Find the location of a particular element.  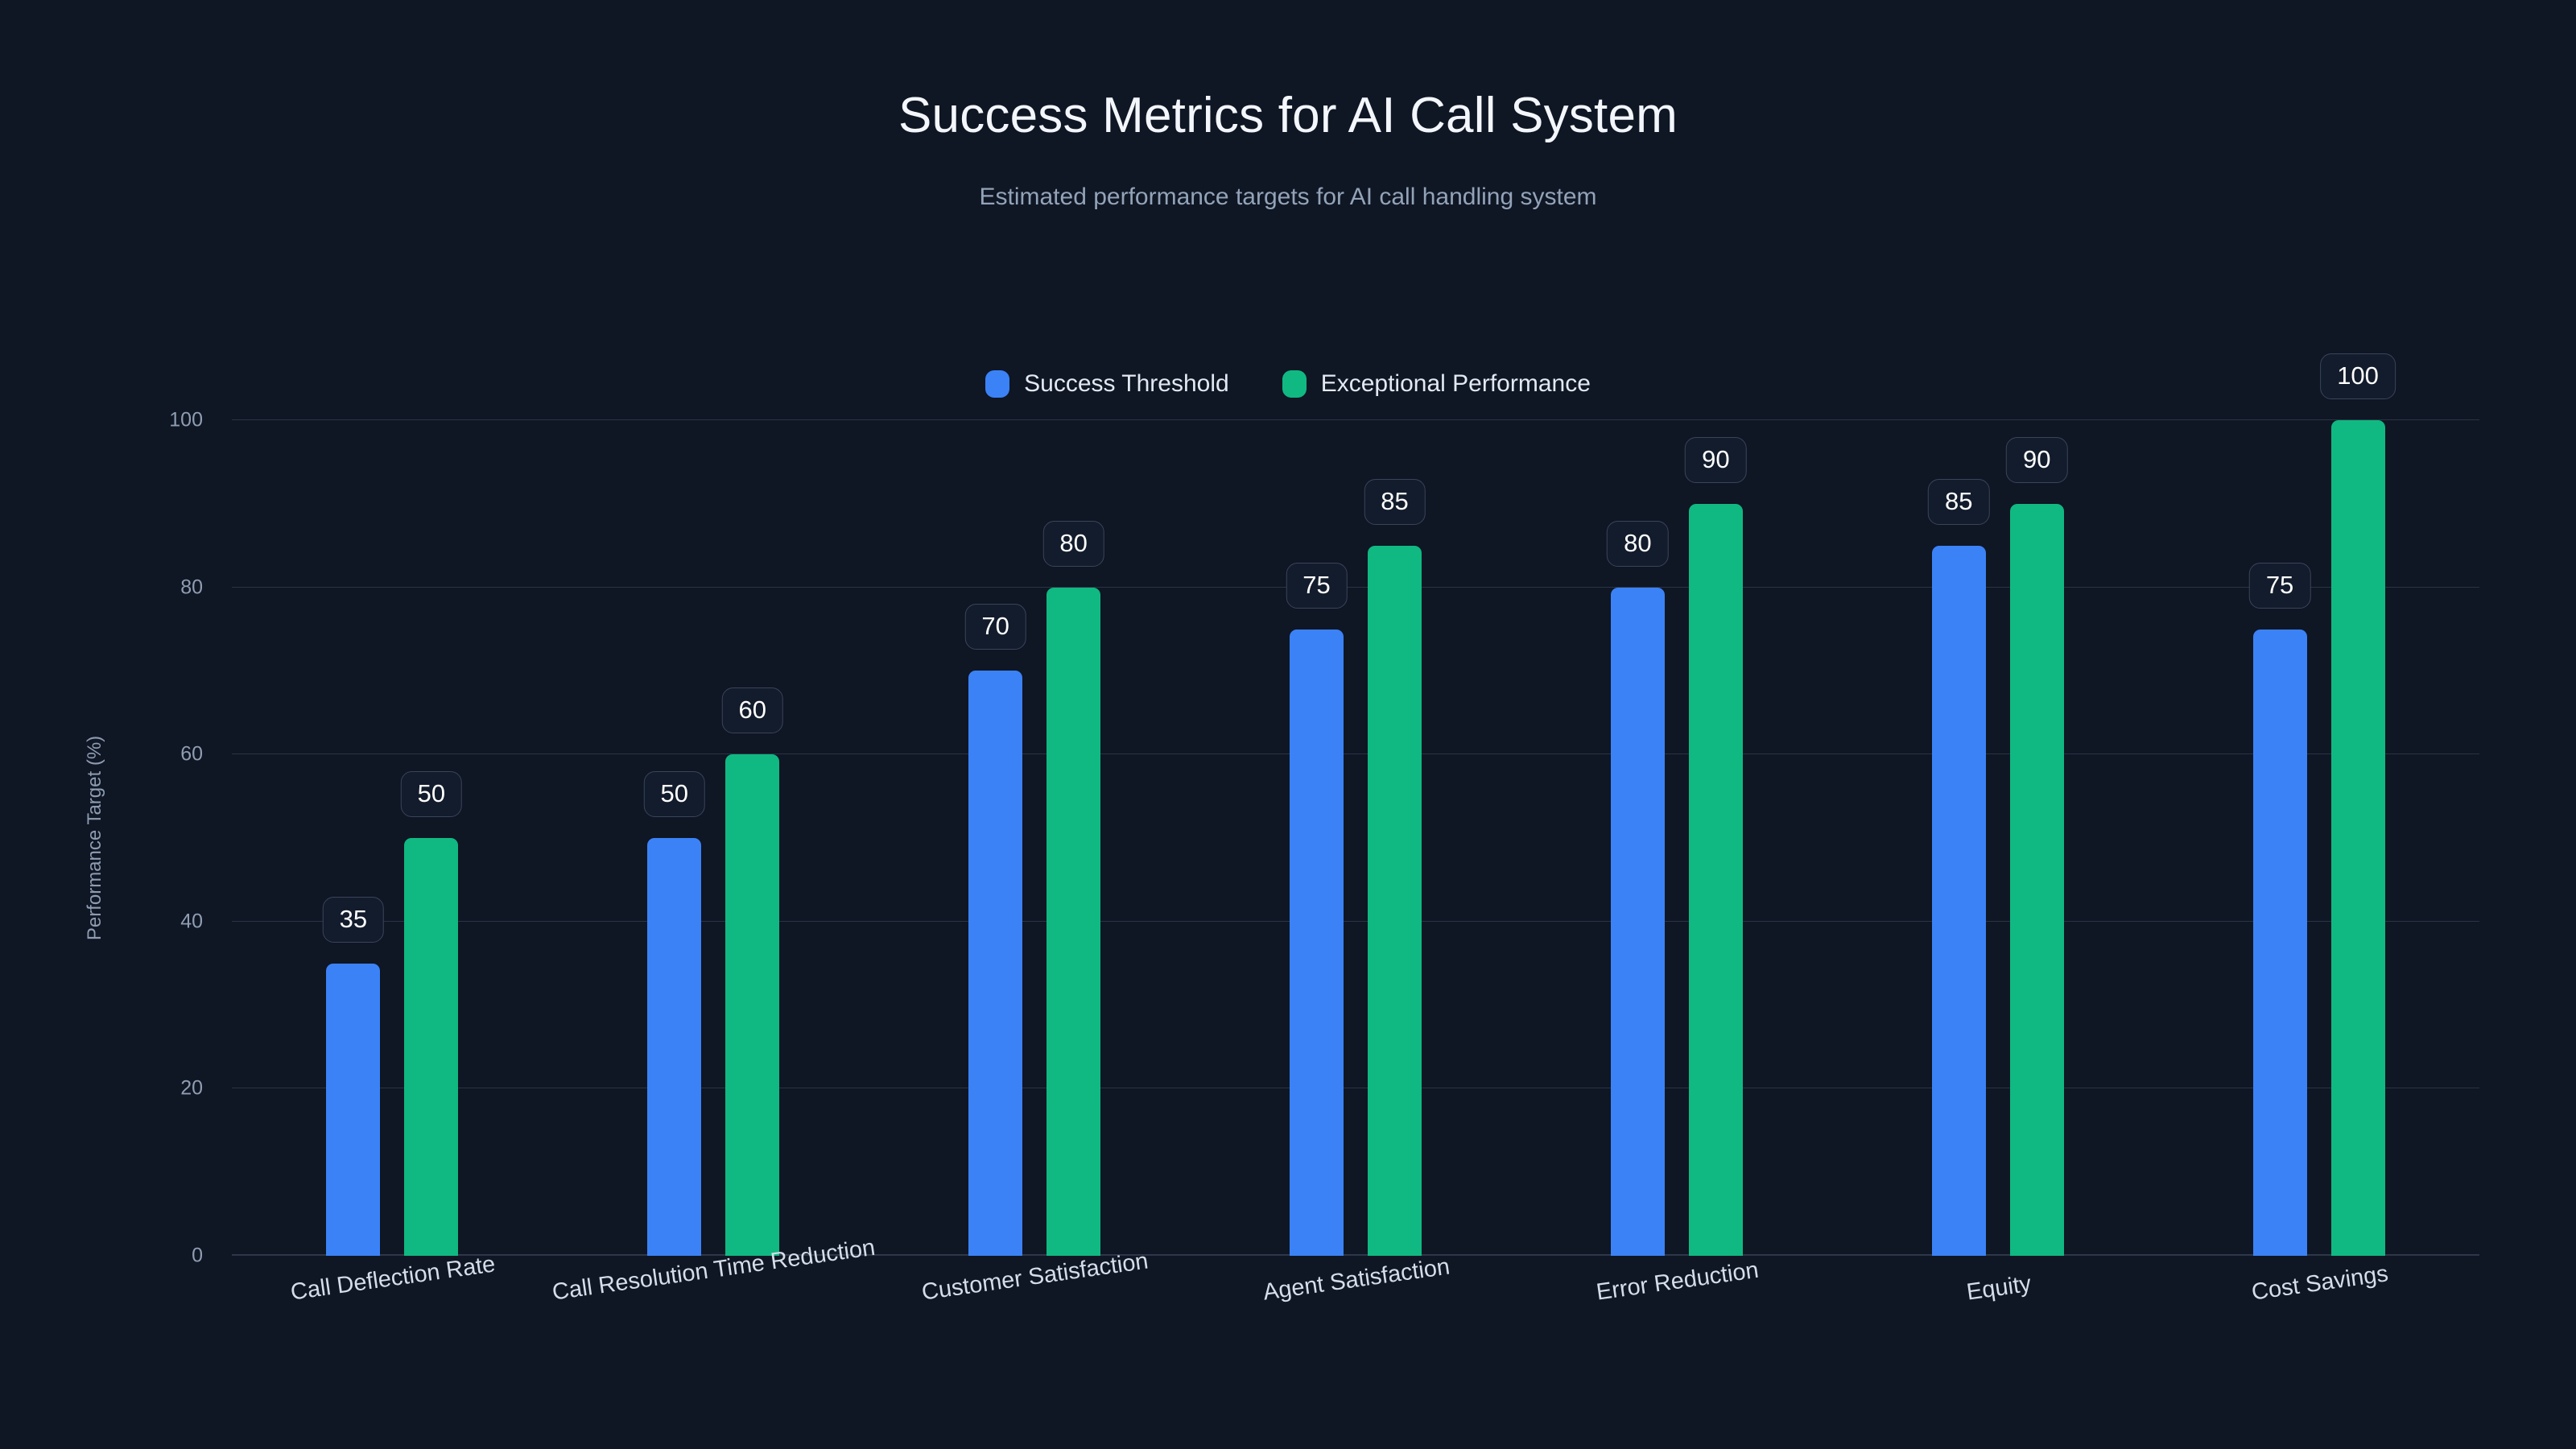

y-axis-title: Performance Target (%) is located at coordinates (94, 838).